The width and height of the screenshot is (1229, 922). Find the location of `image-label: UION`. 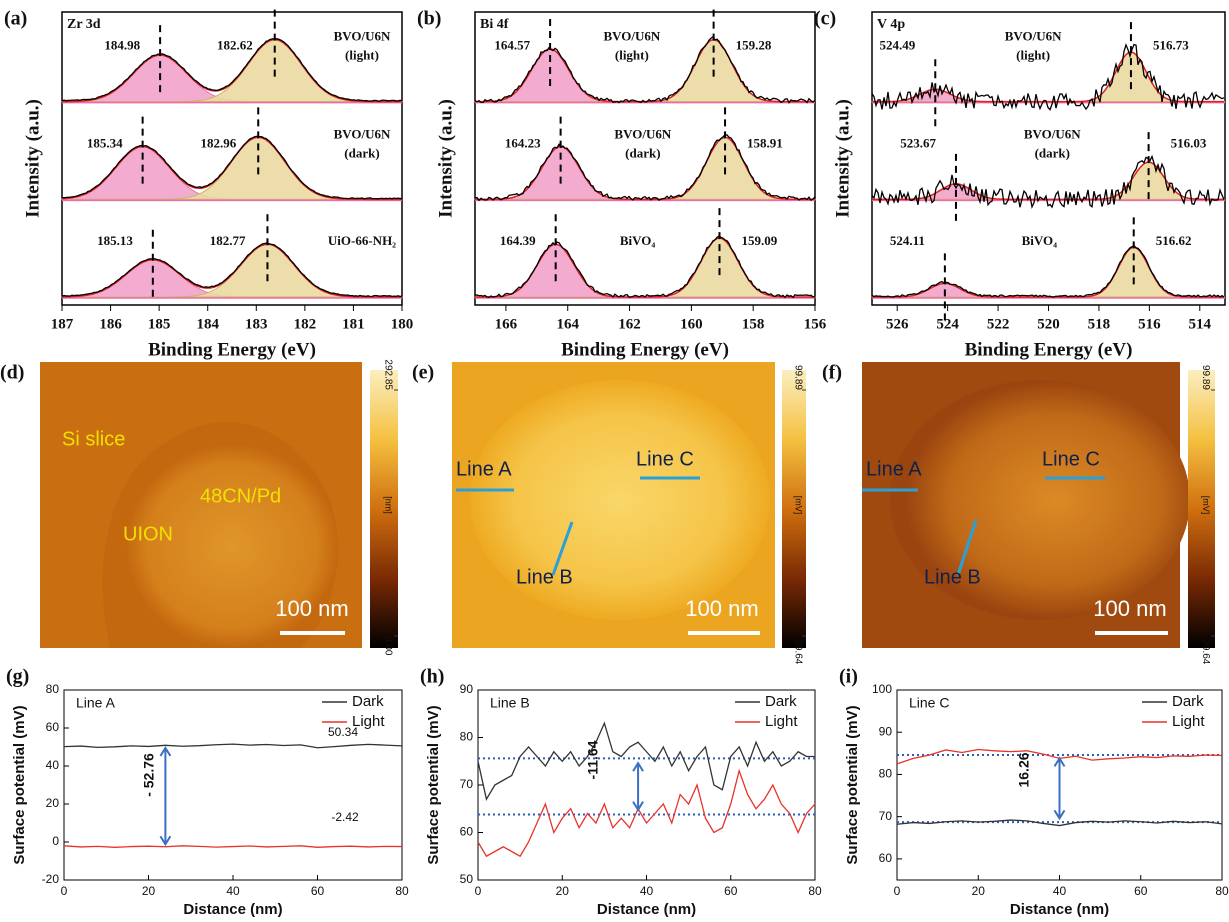

image-label: UION is located at coordinates (148, 534).